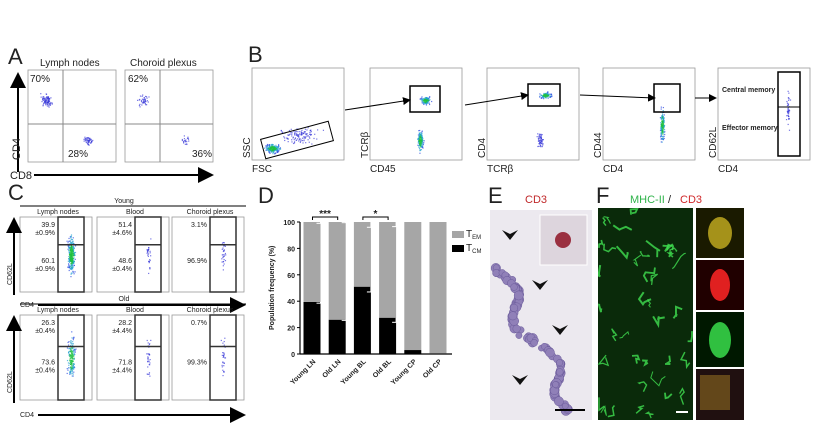 The width and height of the screenshot is (820, 429). I want to click on c-col-title: Blood, so click(135, 310).